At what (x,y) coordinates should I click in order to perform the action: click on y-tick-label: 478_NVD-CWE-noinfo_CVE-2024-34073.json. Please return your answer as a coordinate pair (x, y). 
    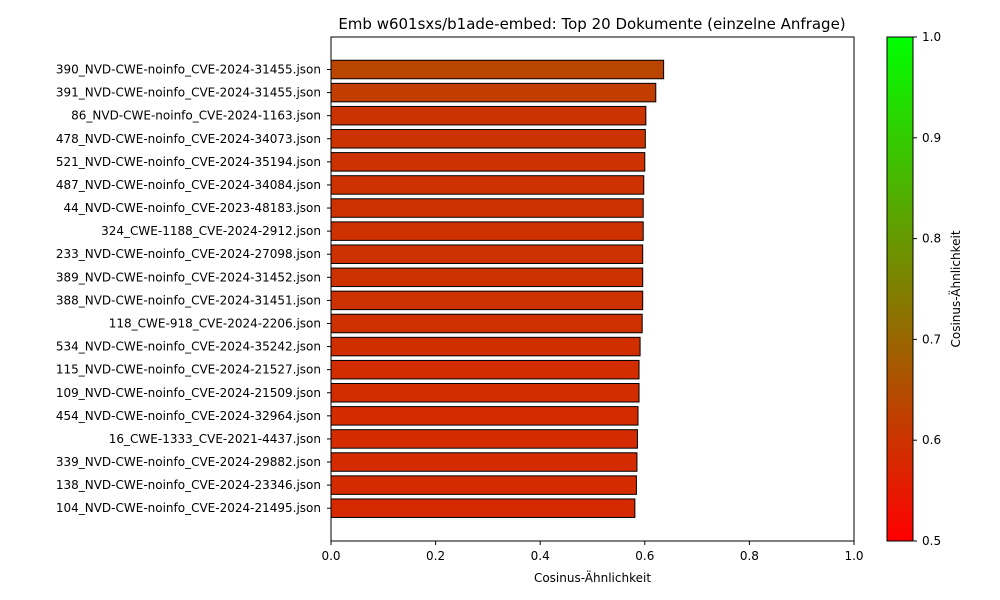
    Looking at the image, I should click on (188, 139).